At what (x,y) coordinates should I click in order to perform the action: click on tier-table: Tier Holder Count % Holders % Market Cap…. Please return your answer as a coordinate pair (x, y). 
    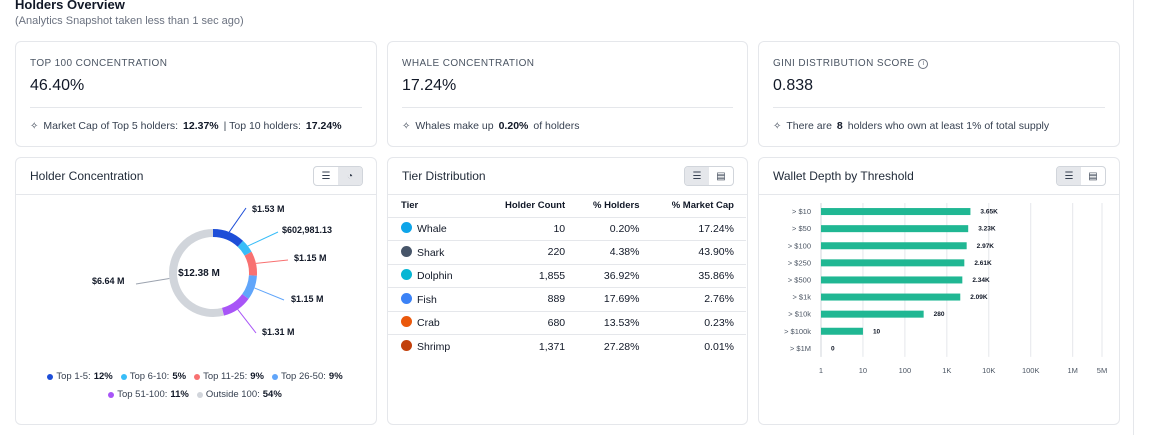
    Looking at the image, I should click on (567, 276).